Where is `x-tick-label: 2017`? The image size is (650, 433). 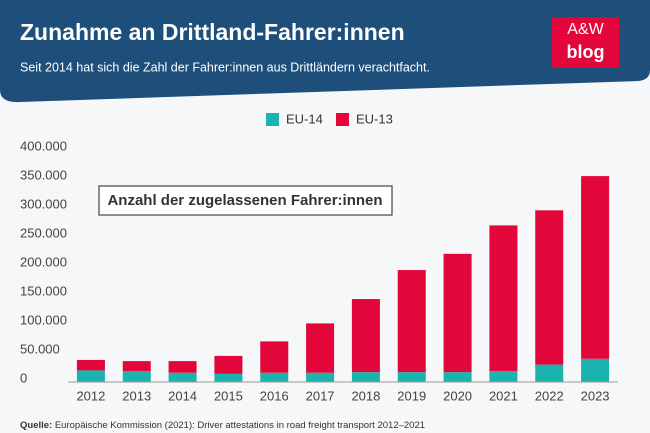 x-tick-label: 2017 is located at coordinates (320, 395).